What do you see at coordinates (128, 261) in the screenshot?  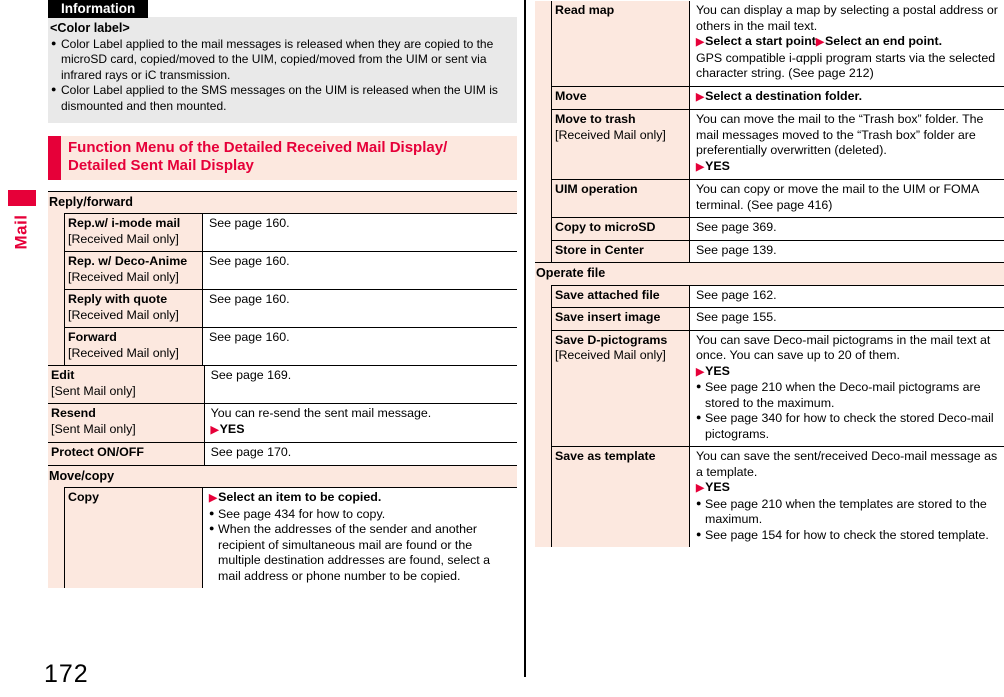 I see `row-label: Rep. w/ Deco-Anime` at bounding box center [128, 261].